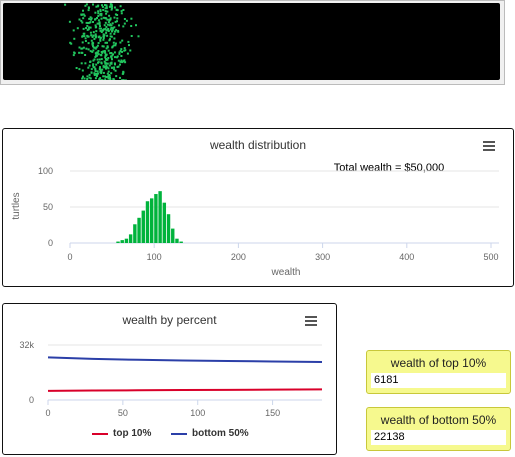  I want to click on turtle-dots, so click(102, 41).